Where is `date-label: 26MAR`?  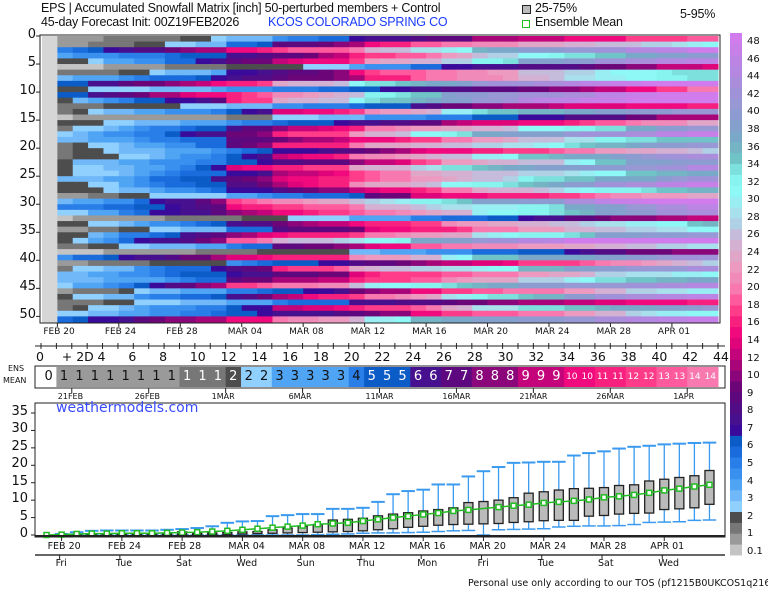 date-label: 26MAR is located at coordinates (610, 396).